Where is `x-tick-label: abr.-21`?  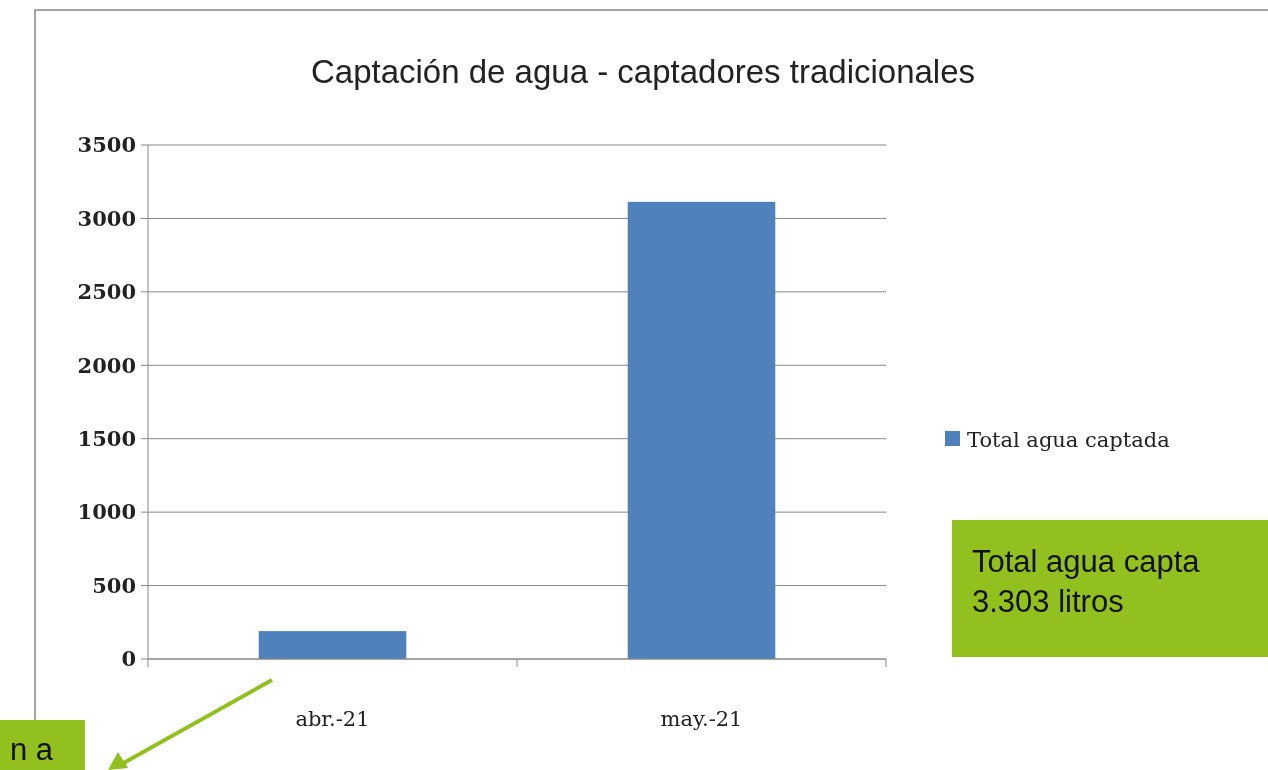 x-tick-label: abr.-21 is located at coordinates (332, 719).